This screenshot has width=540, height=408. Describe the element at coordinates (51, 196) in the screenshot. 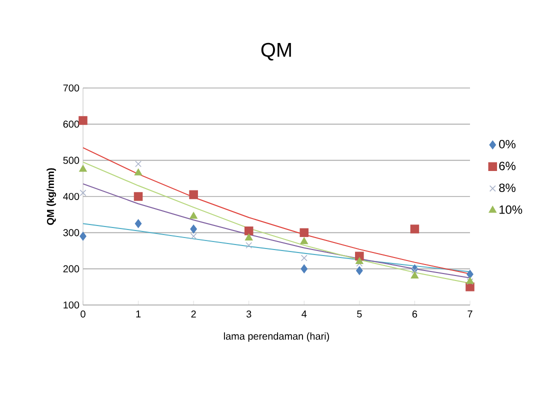

I see `y-axis-title: QM (kg/mm)` at that location.